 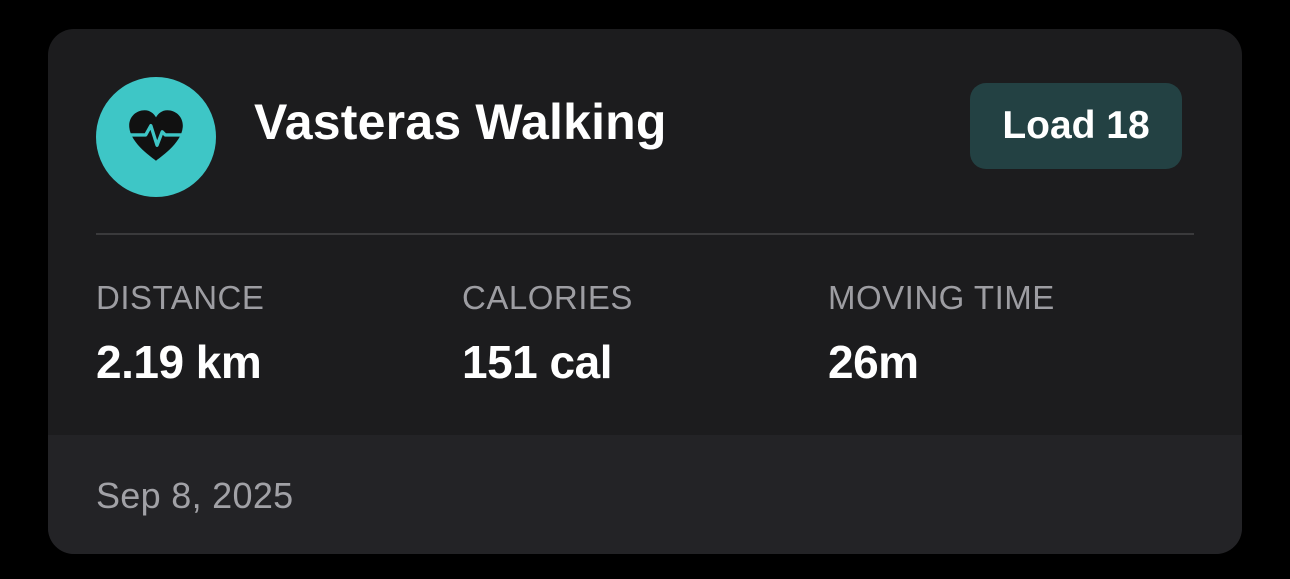 I want to click on stat-value: 2.19 km, so click(x=179, y=362).